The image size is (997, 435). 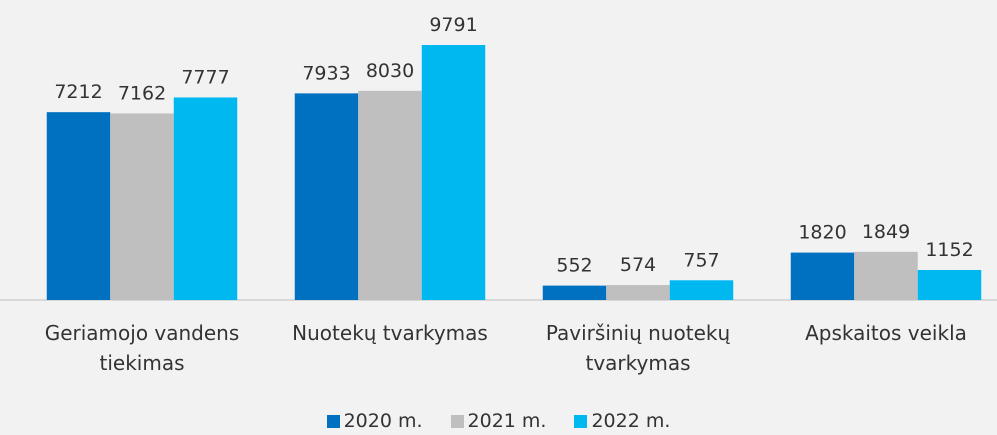 What do you see at coordinates (142, 93) in the screenshot?
I see `value-label: 7162` at bounding box center [142, 93].